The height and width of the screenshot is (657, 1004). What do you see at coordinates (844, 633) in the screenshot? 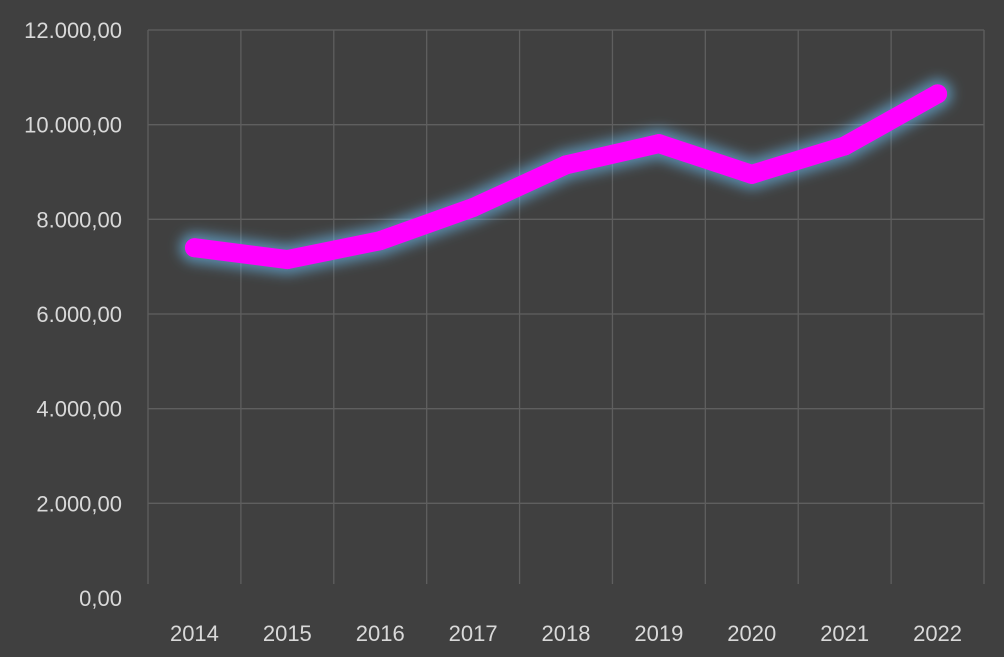
I see `x-tick-label: 2021` at bounding box center [844, 633].